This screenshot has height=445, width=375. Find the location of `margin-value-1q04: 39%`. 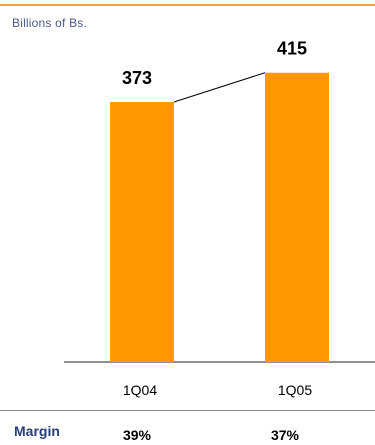

margin-value-1q04: 39% is located at coordinates (137, 435).